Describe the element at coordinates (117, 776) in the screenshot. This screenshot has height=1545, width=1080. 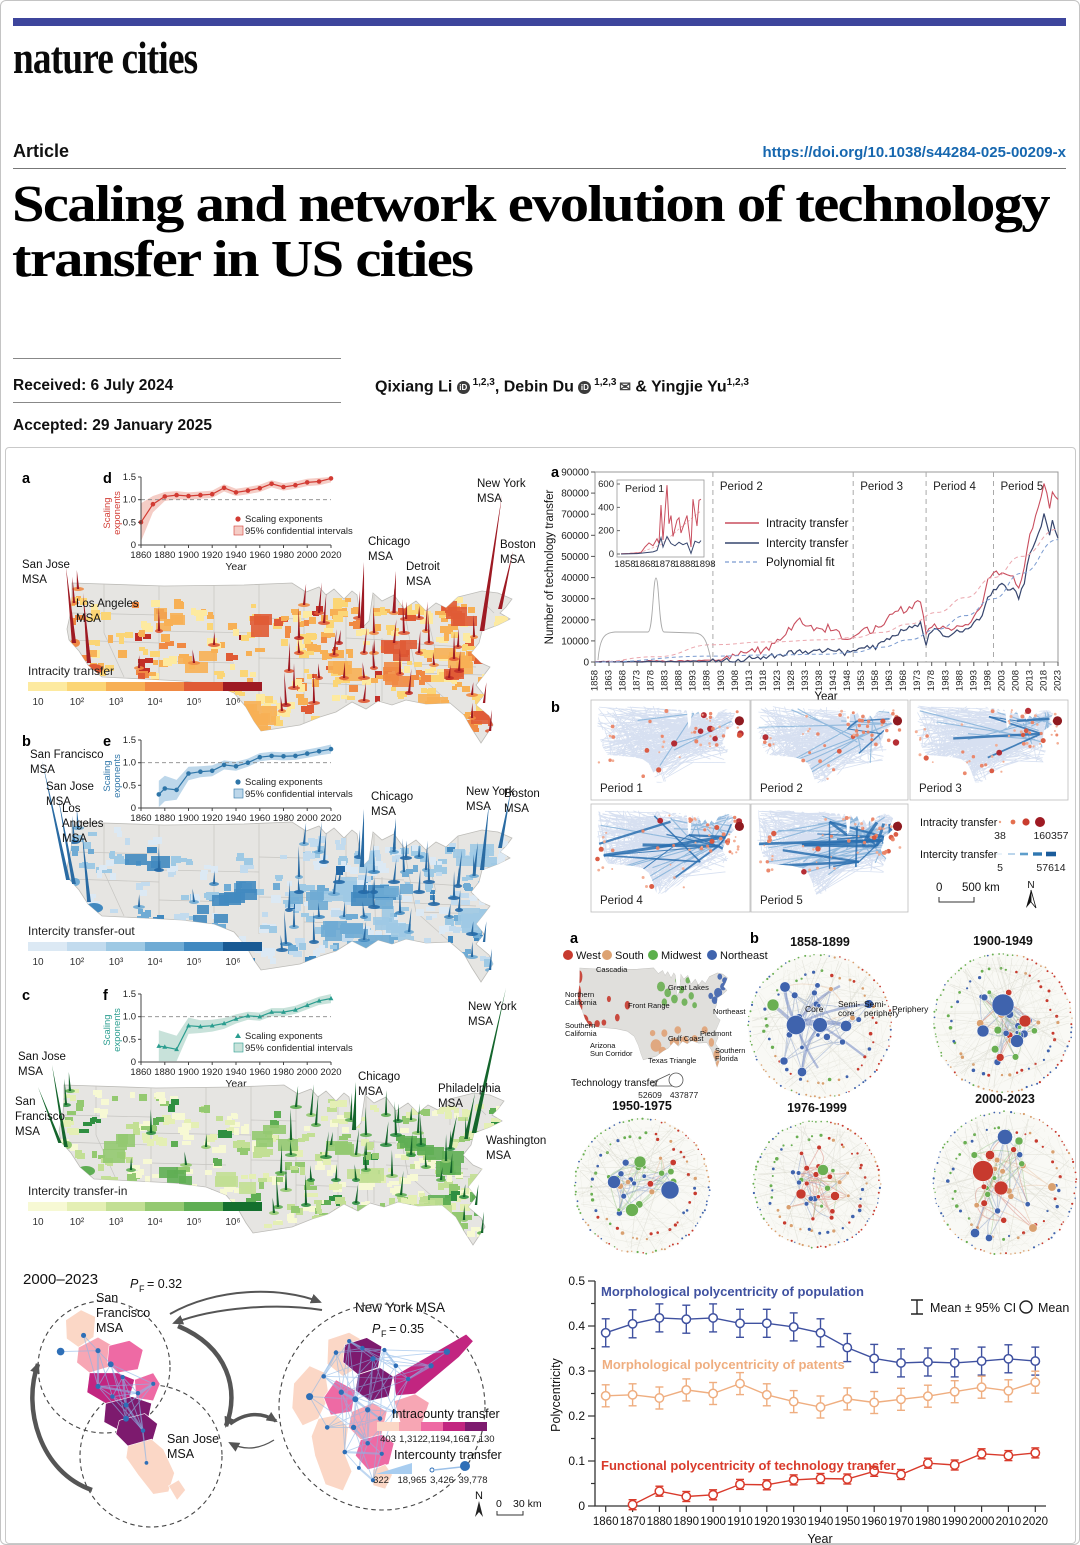
I see `svg-text: exponents` at that location.